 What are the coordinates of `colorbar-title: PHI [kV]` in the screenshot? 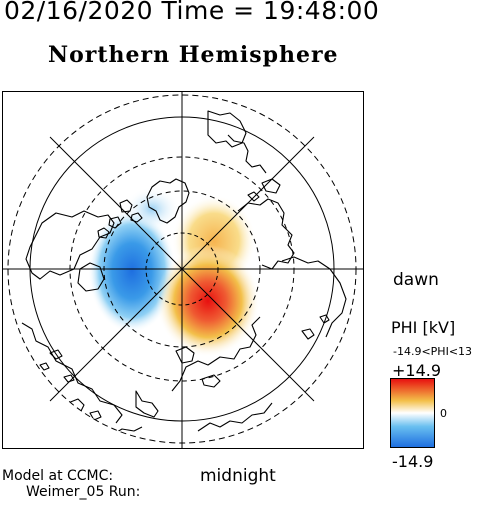 It's located at (423, 327).